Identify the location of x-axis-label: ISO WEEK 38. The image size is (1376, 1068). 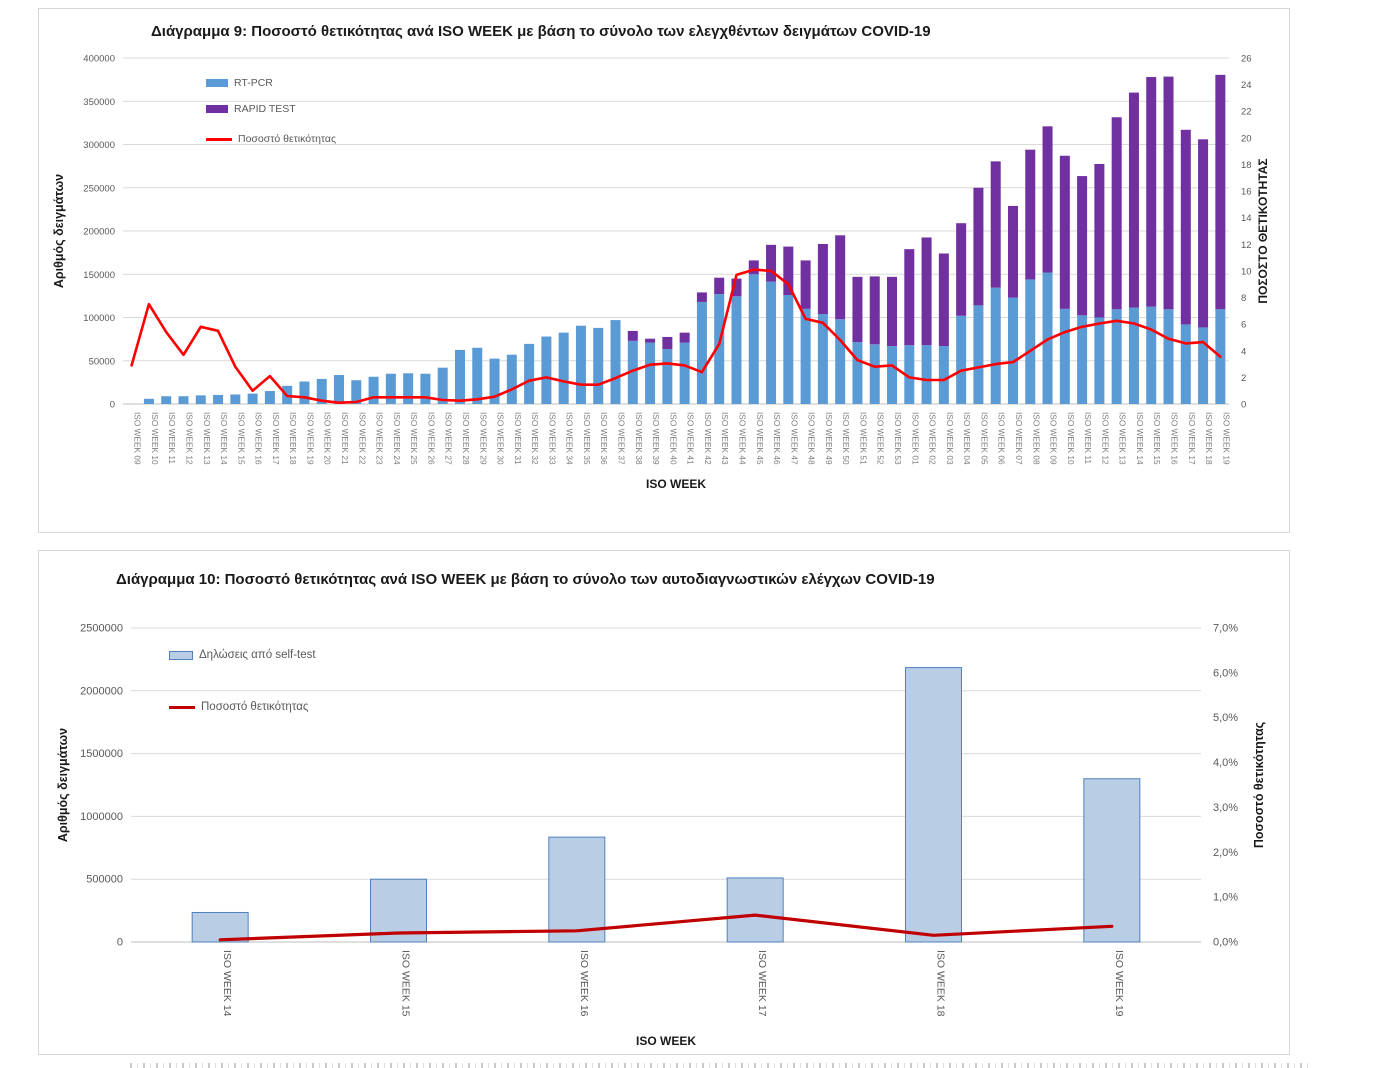
(639, 438).